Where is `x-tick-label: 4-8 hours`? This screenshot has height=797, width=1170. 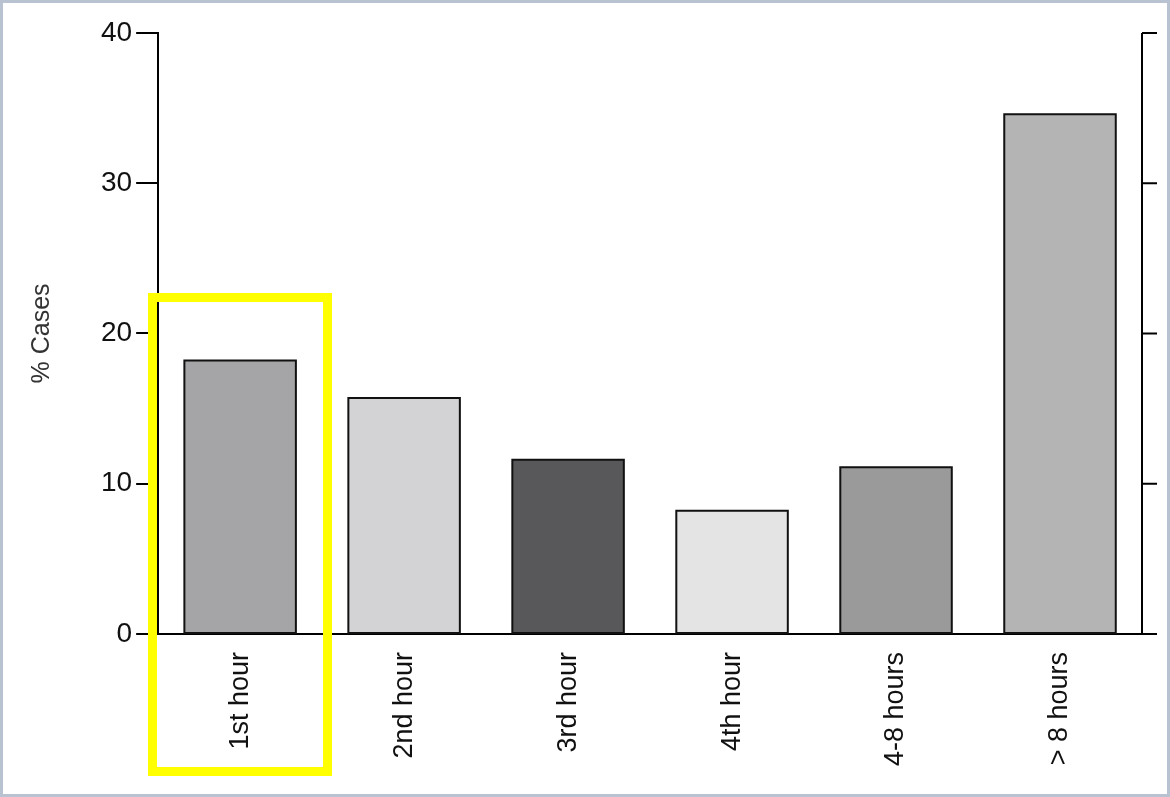
x-tick-label: 4-8 hours is located at coordinates (894, 709).